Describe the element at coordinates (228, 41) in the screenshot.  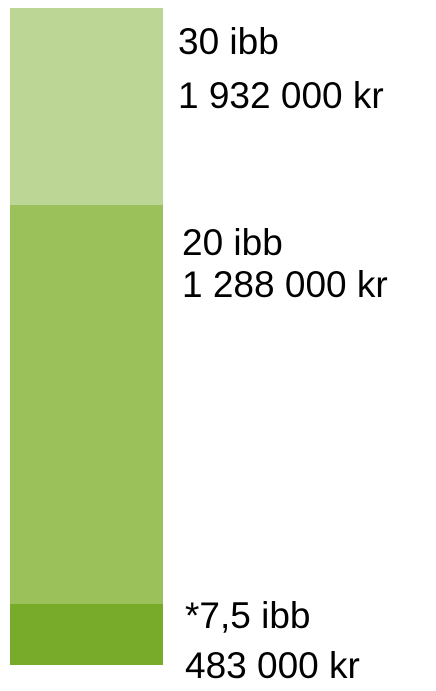
I see `level-label: 30 ibb` at that location.